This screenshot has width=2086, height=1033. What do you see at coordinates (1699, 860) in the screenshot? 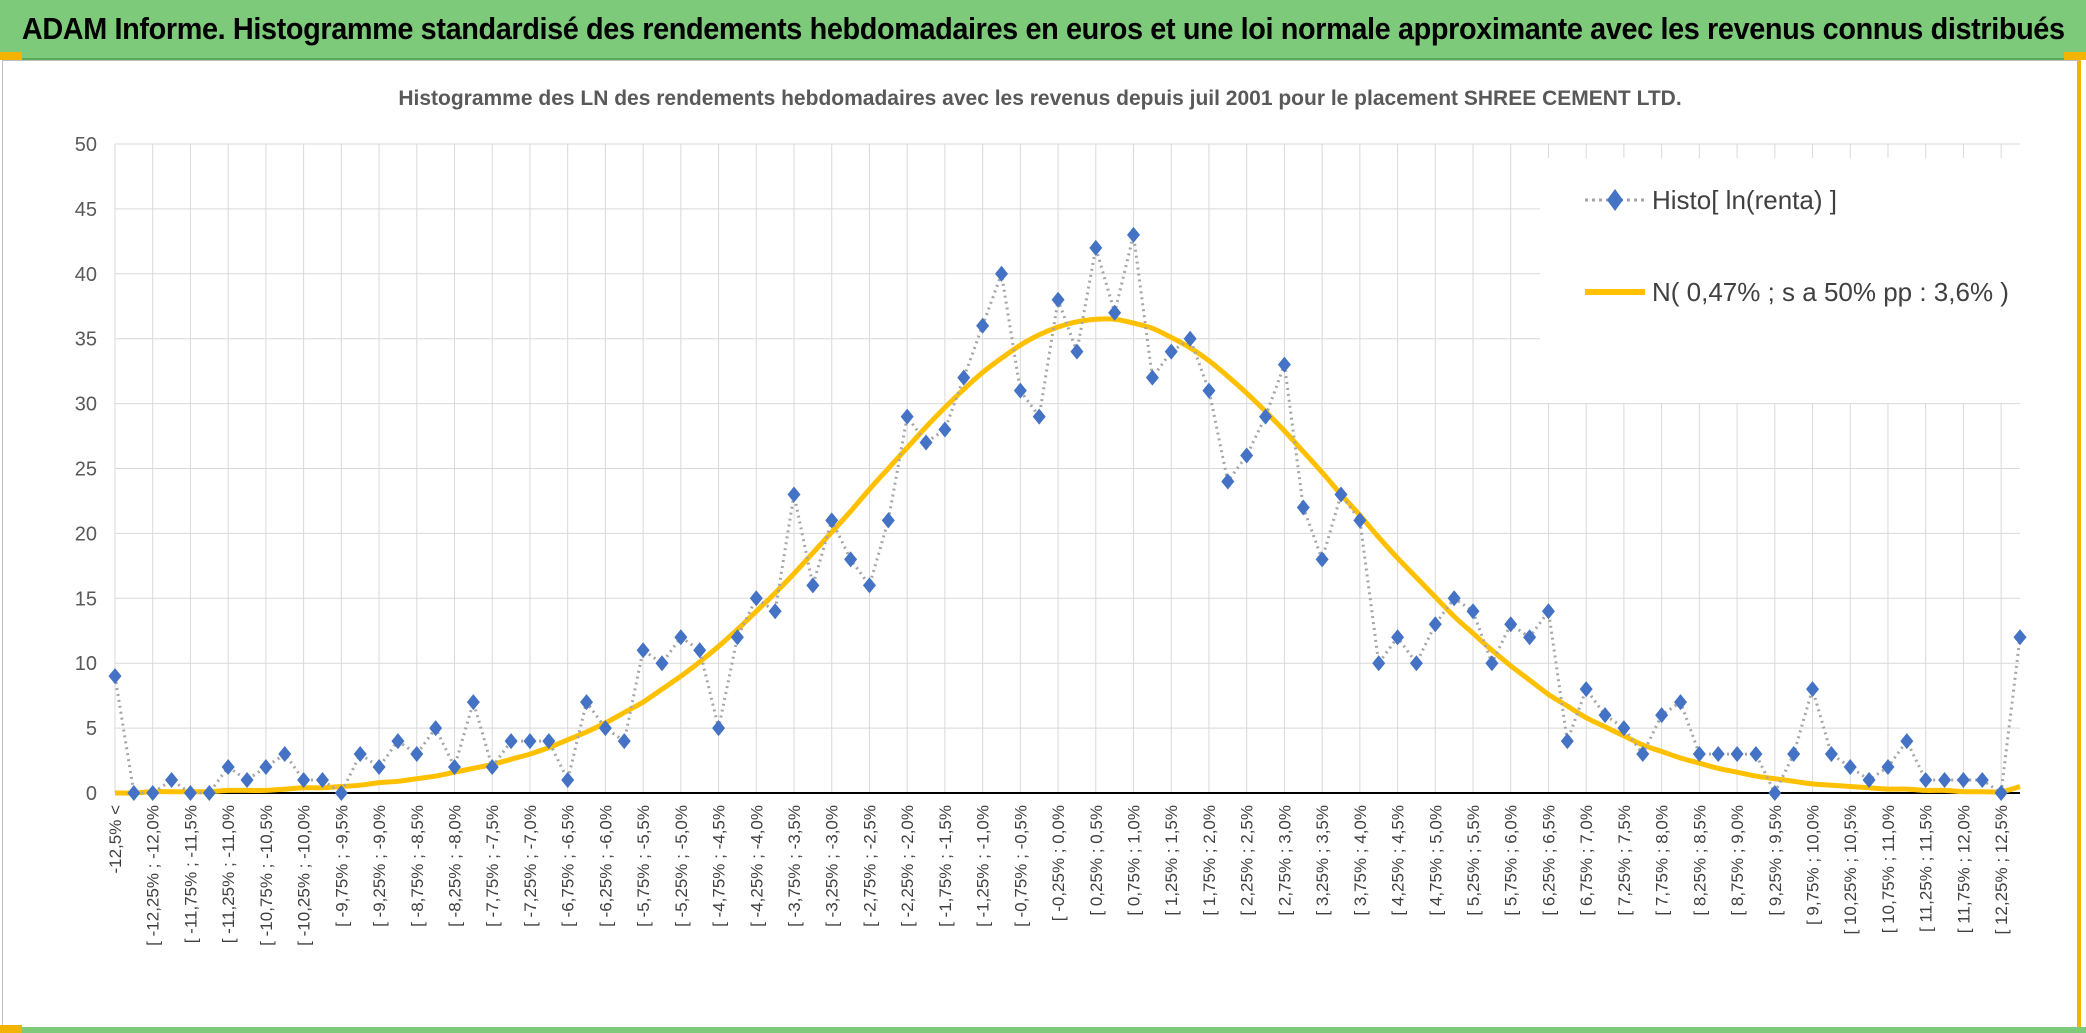
I see `x-tick-label: [ 8,25% ; 8,5%` at bounding box center [1699, 860].